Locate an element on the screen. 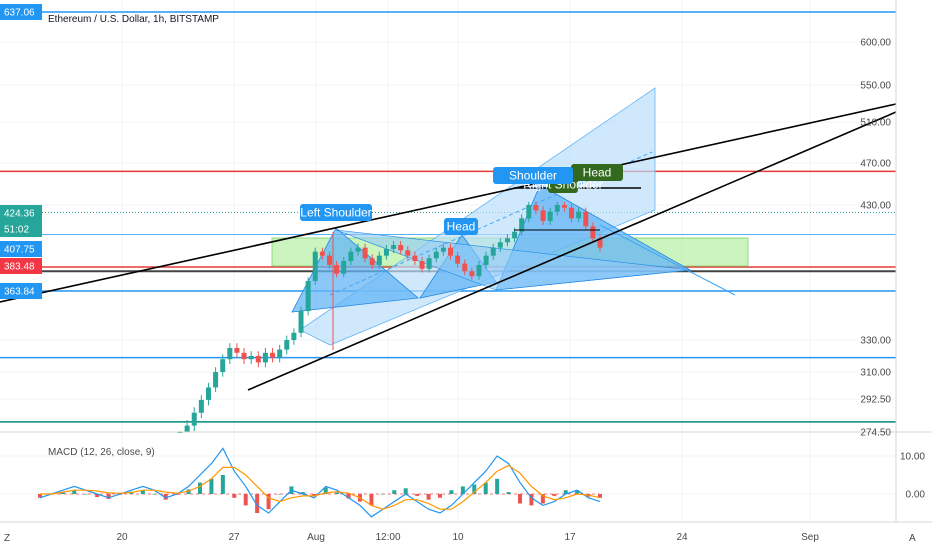  y-tick-label: 600.00 is located at coordinates (875, 43).